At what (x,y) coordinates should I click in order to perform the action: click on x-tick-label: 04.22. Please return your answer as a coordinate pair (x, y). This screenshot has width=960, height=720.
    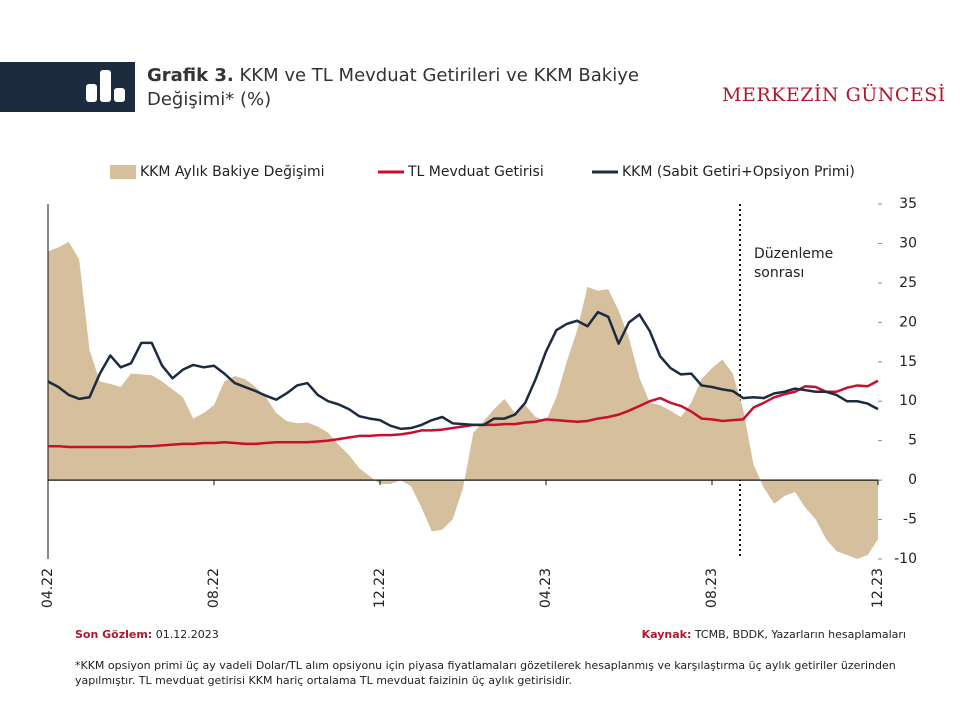
    Looking at the image, I should click on (48, 588).